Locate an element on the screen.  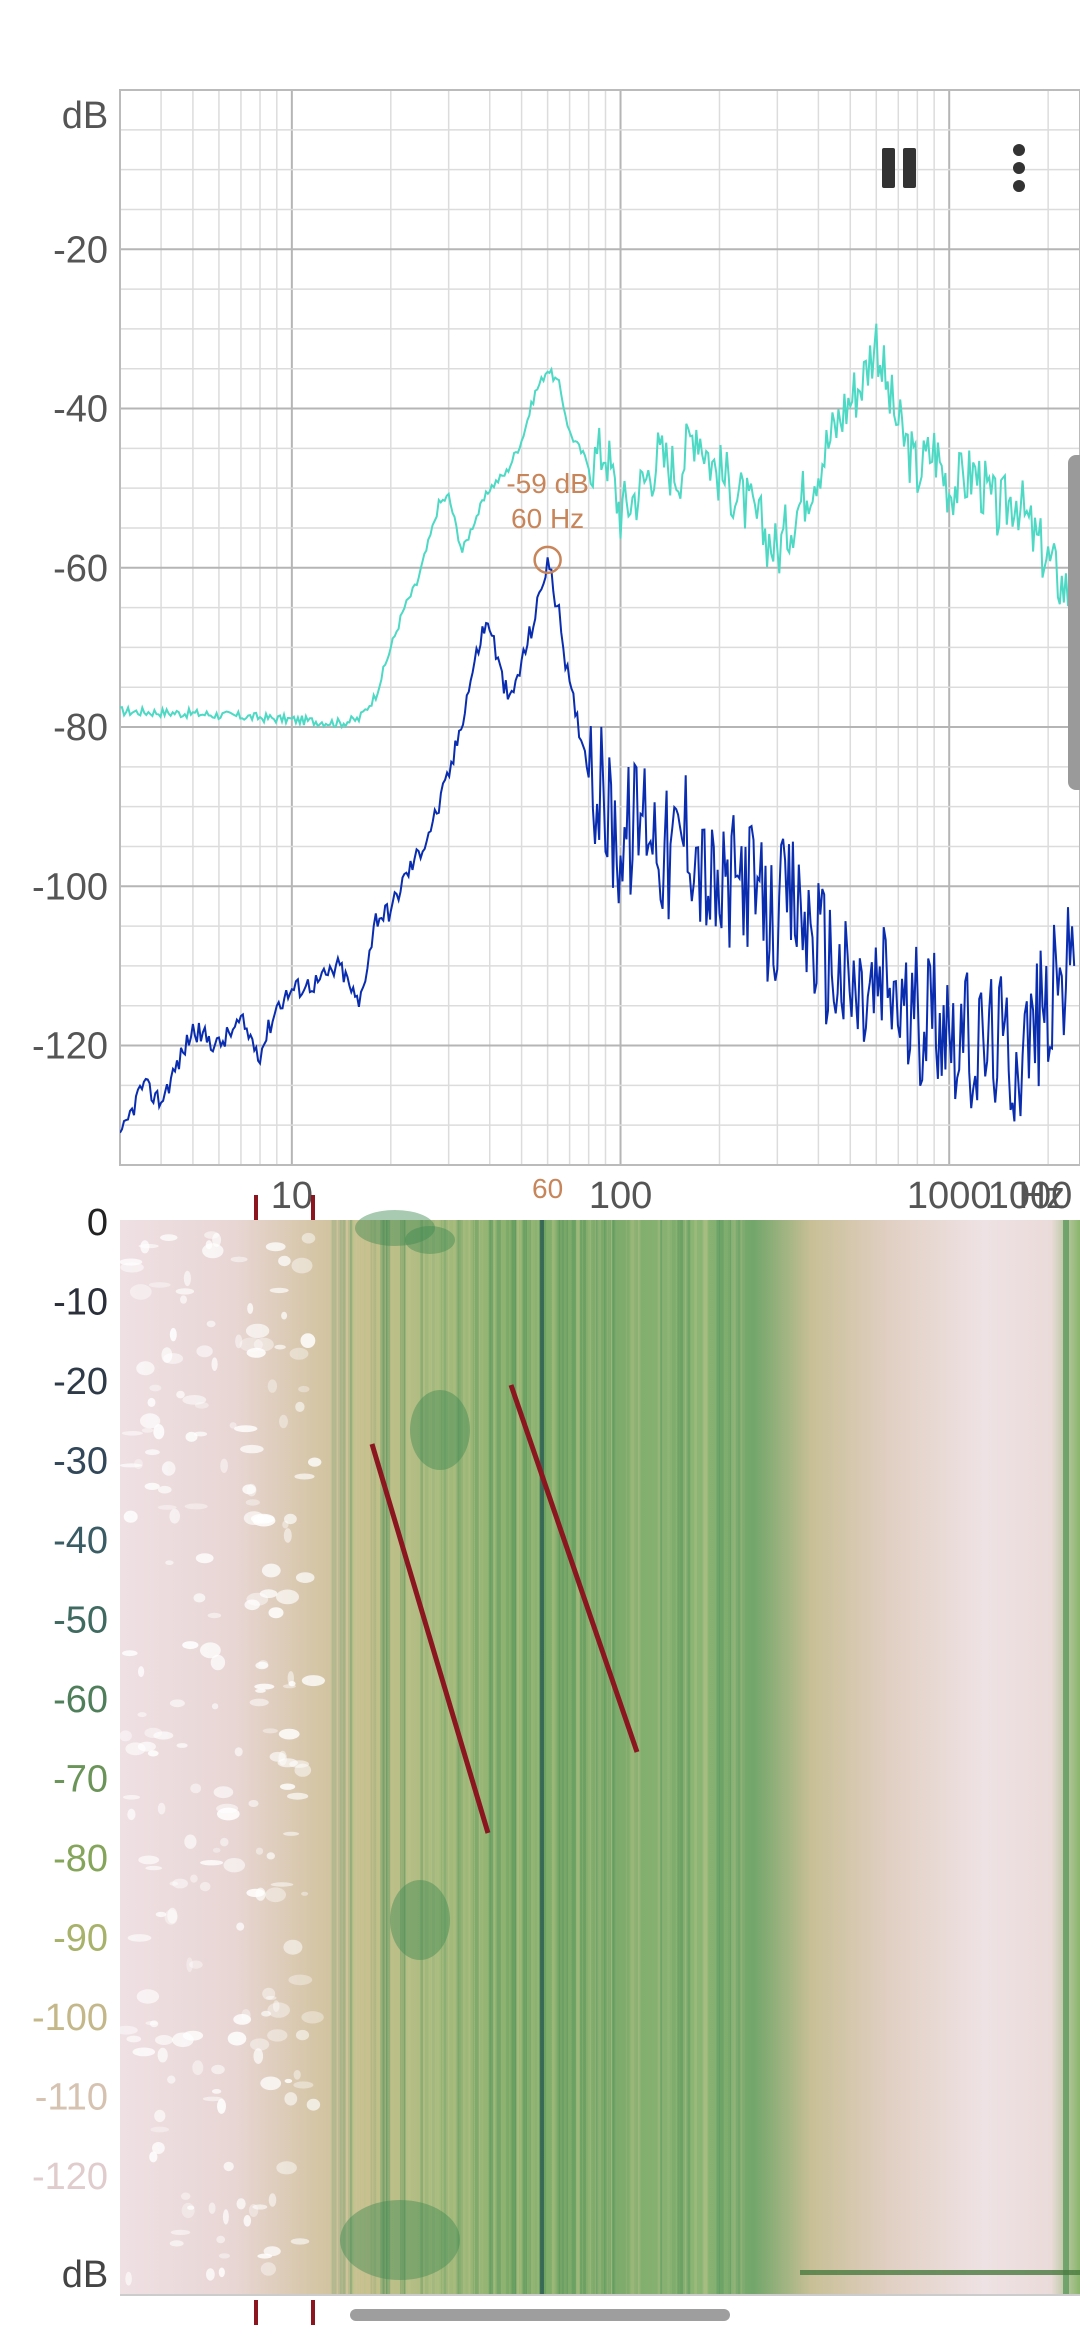
spectrogram-y-tick-label: -90 is located at coordinates (80, 1939).